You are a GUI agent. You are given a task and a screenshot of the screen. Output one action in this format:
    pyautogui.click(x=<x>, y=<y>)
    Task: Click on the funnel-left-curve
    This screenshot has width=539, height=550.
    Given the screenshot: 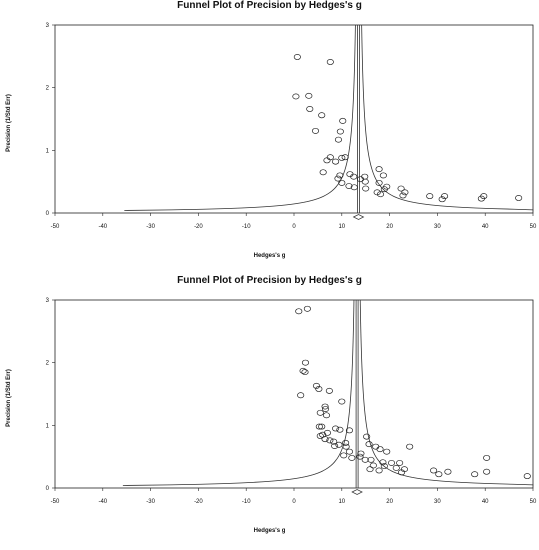 What is the action you would take?
    pyautogui.click(x=238, y=392)
    